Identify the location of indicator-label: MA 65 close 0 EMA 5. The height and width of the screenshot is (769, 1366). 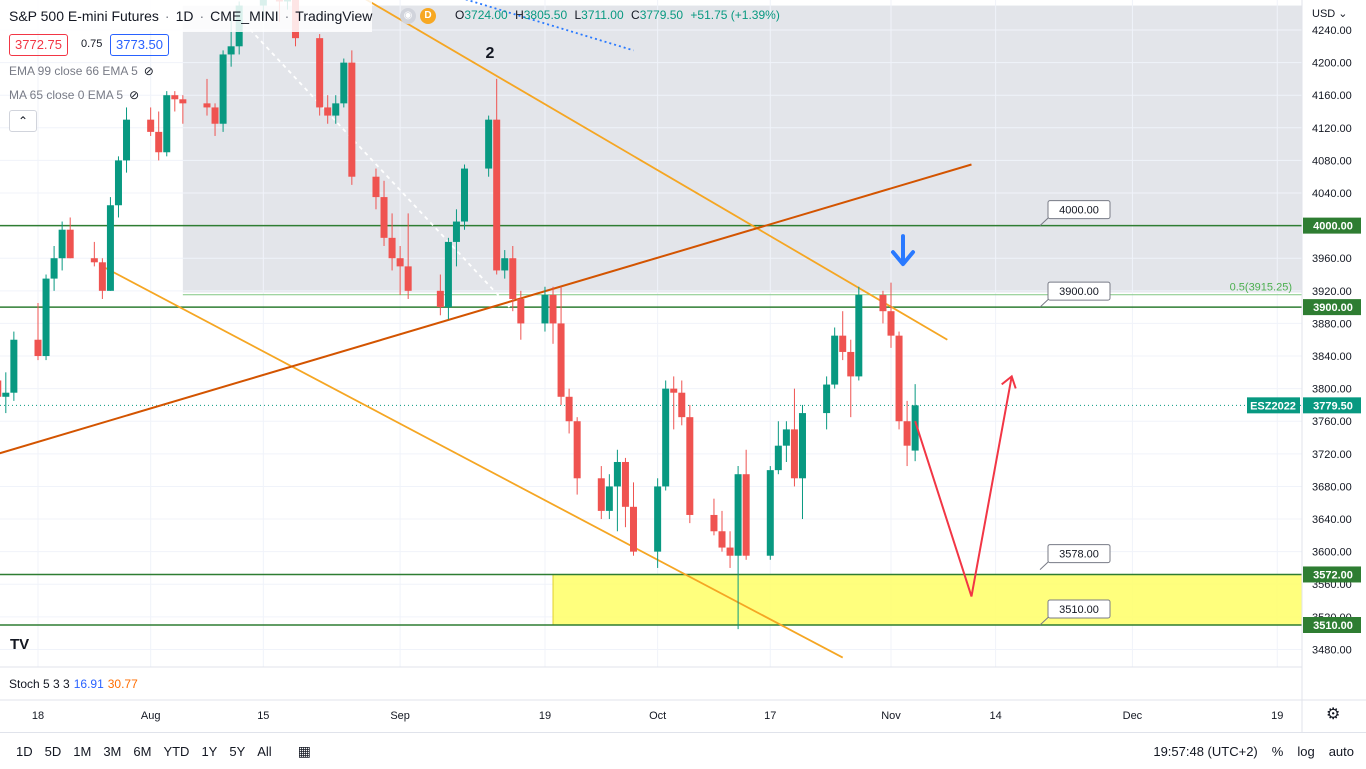
(66, 95).